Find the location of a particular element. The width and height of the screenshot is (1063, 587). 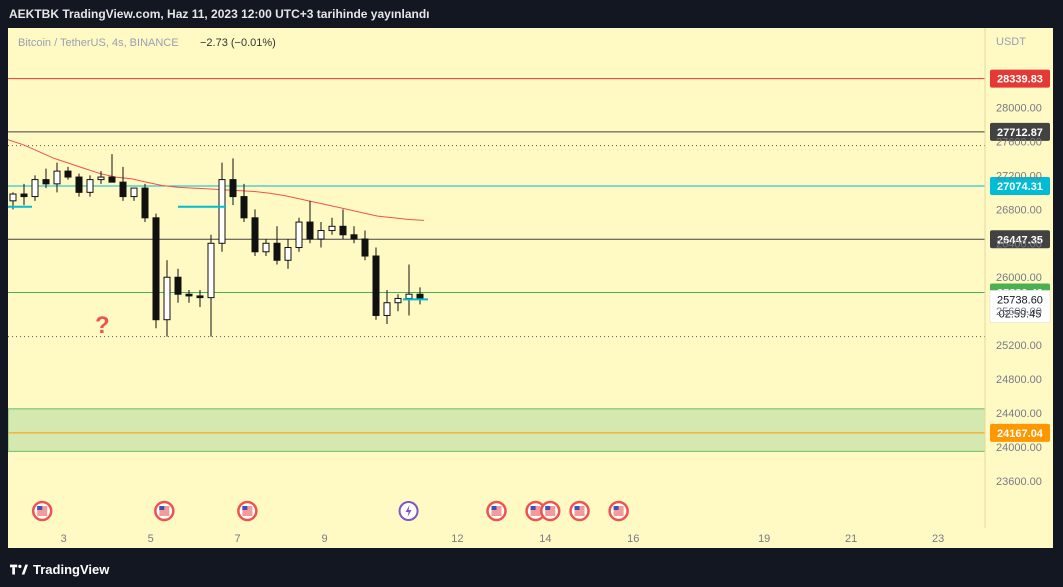

ma-layer is located at coordinates (216, 180).